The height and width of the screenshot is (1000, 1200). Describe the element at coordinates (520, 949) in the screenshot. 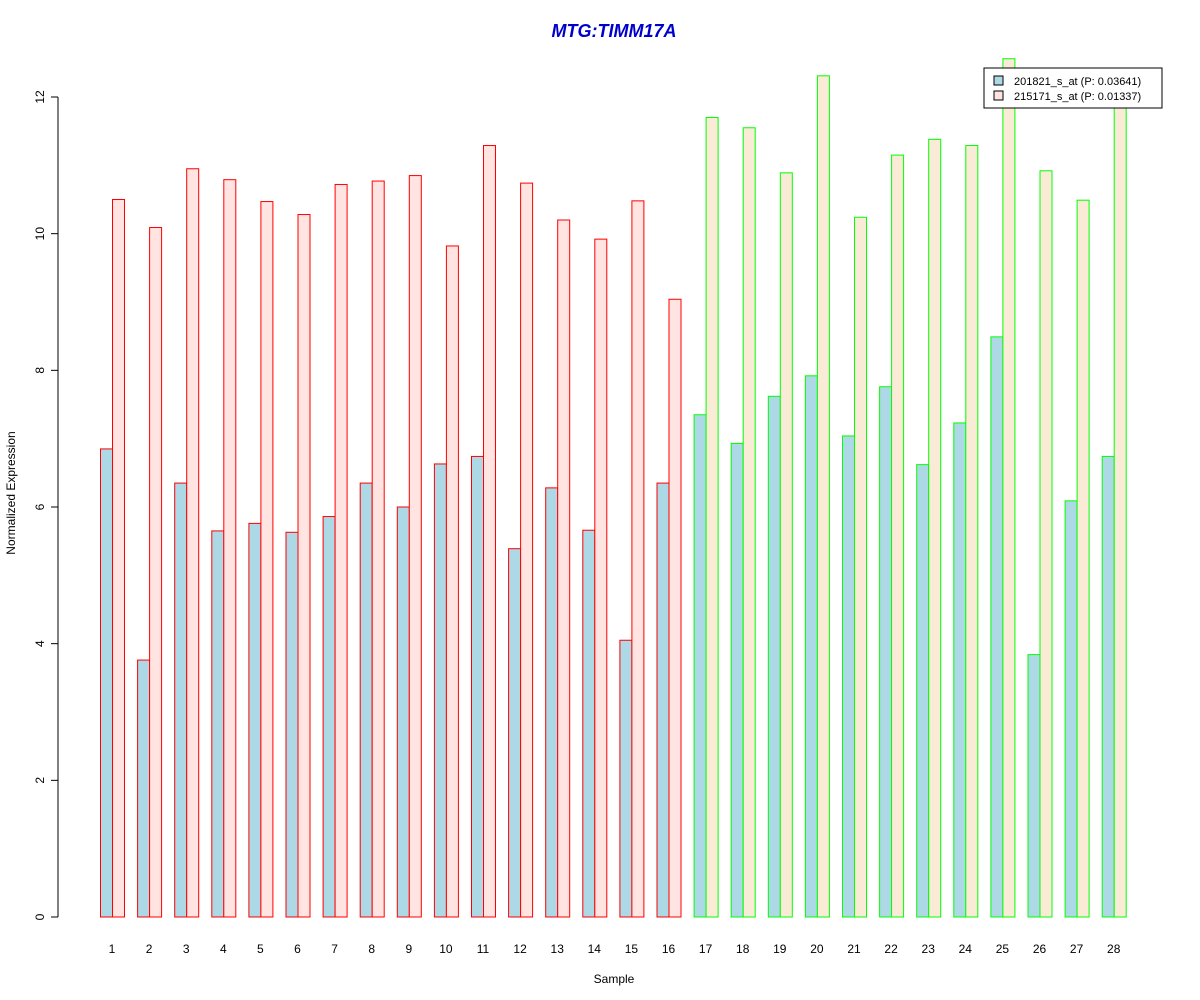

I see `x-tick-label: 12` at that location.